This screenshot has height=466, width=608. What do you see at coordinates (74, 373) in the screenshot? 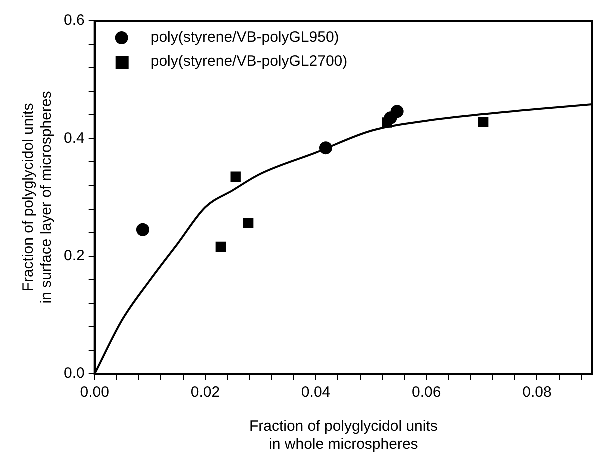
I see `y-tick-label: 0.0` at bounding box center [74, 373].